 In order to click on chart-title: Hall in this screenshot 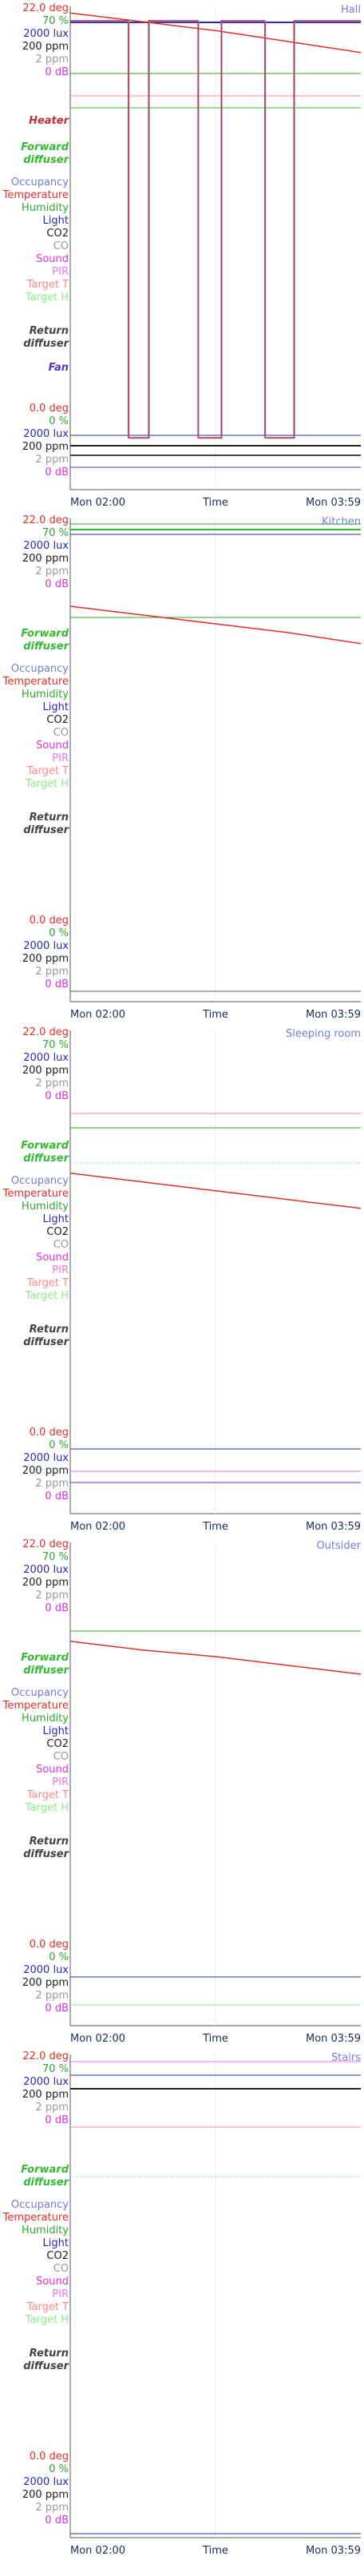, I will do `click(351, 10)`.